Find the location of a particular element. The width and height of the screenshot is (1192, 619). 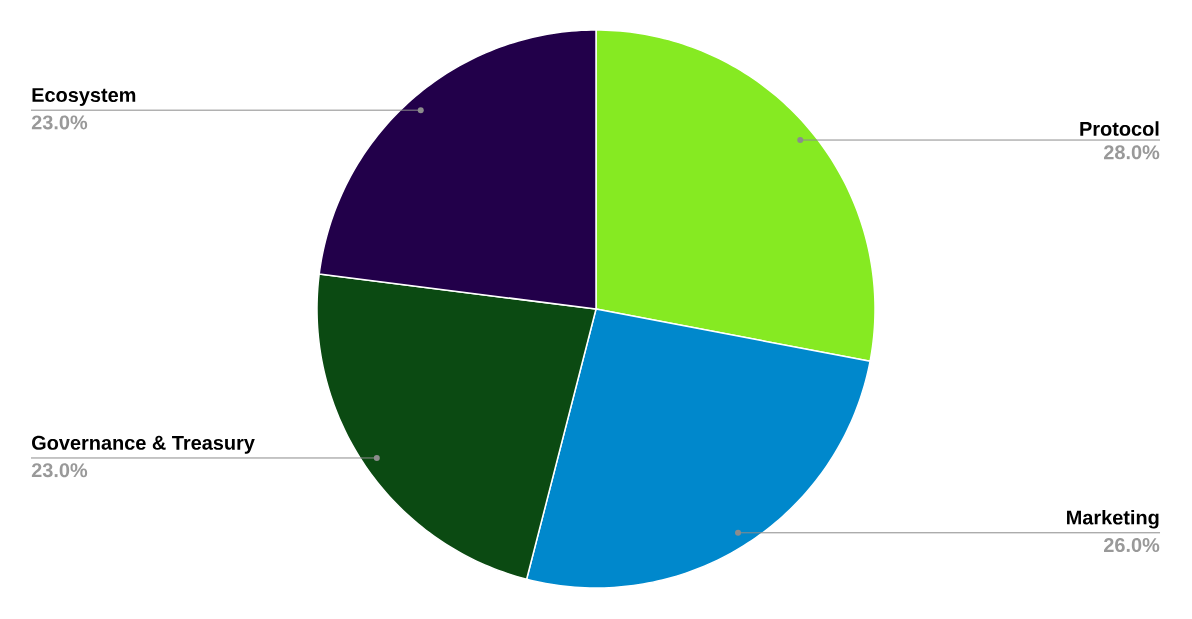

slice-label: Protocol is located at coordinates (1119, 128).